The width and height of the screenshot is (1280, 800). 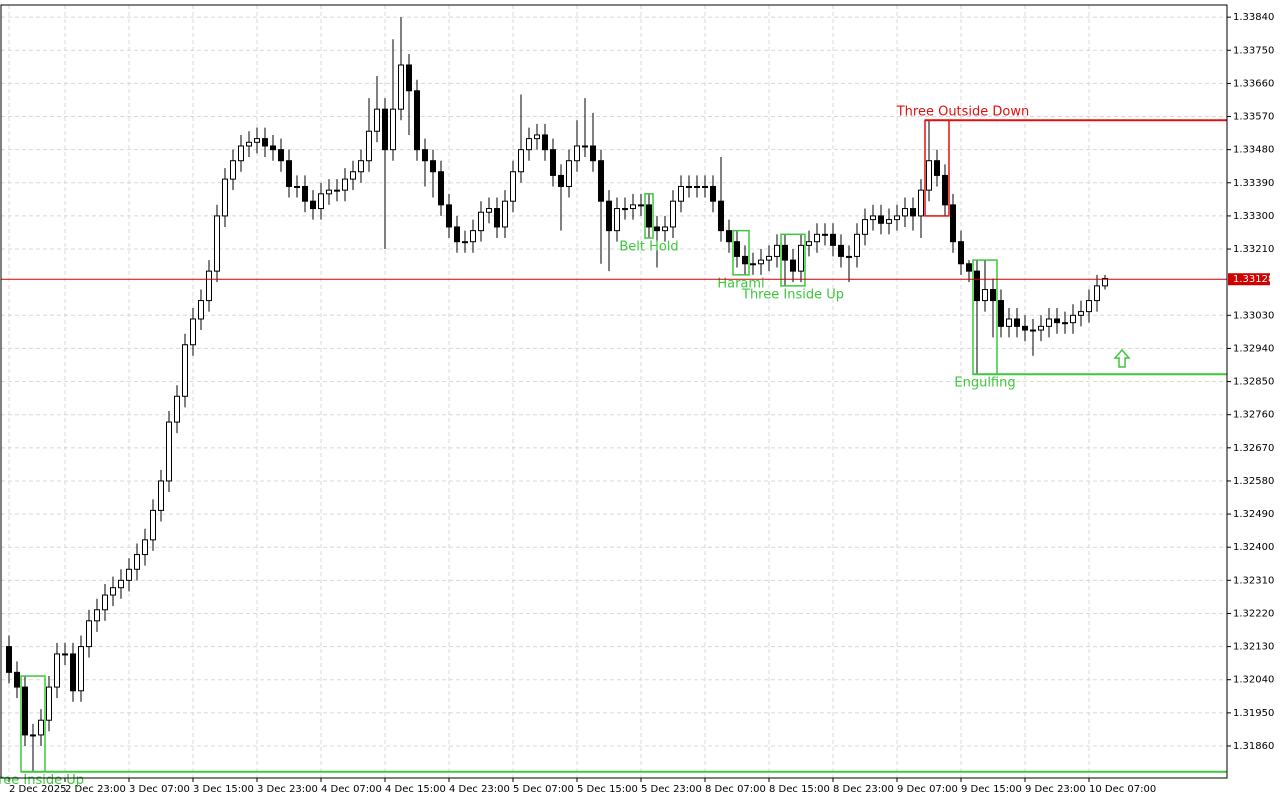 I want to click on x-tick-label: 5 Dec 07:00, so click(x=543, y=789).